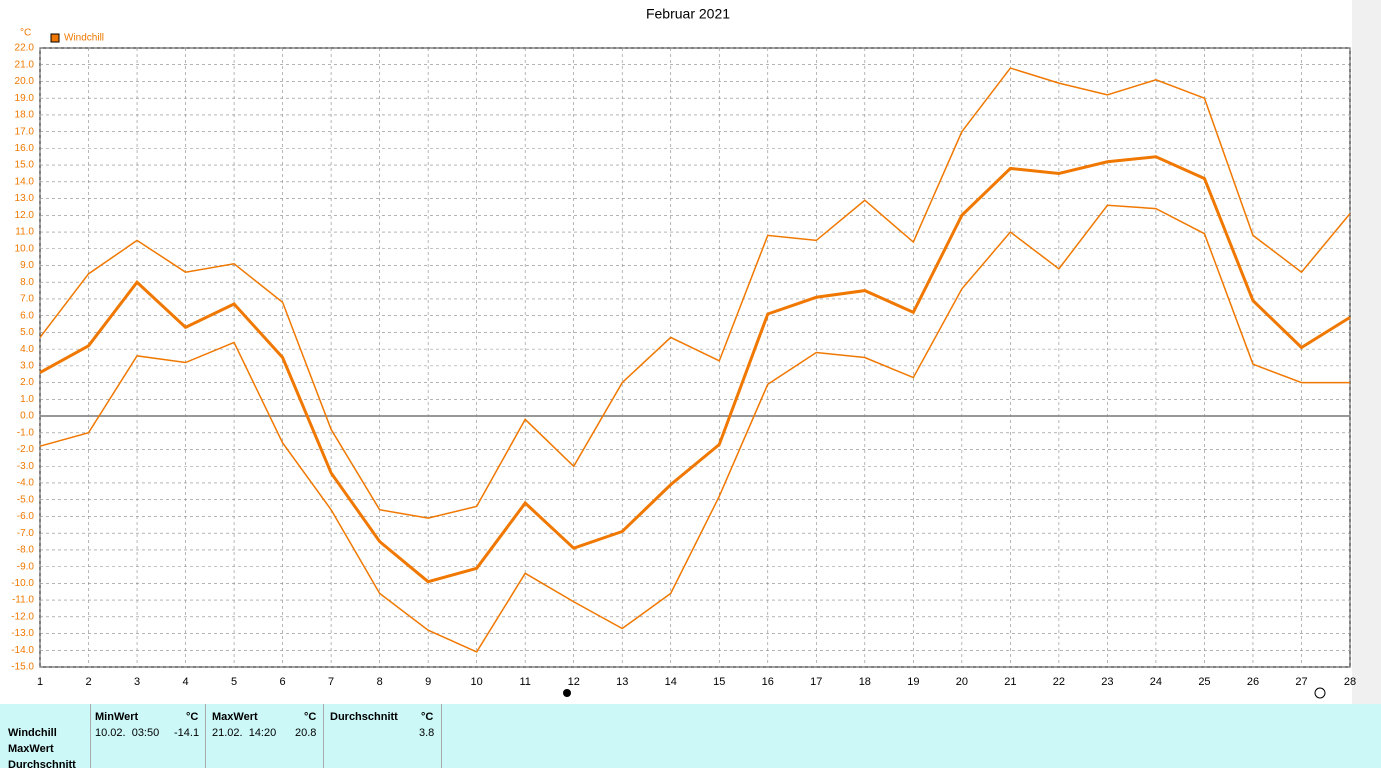  I want to click on x-tick-label: 18, so click(865, 682).